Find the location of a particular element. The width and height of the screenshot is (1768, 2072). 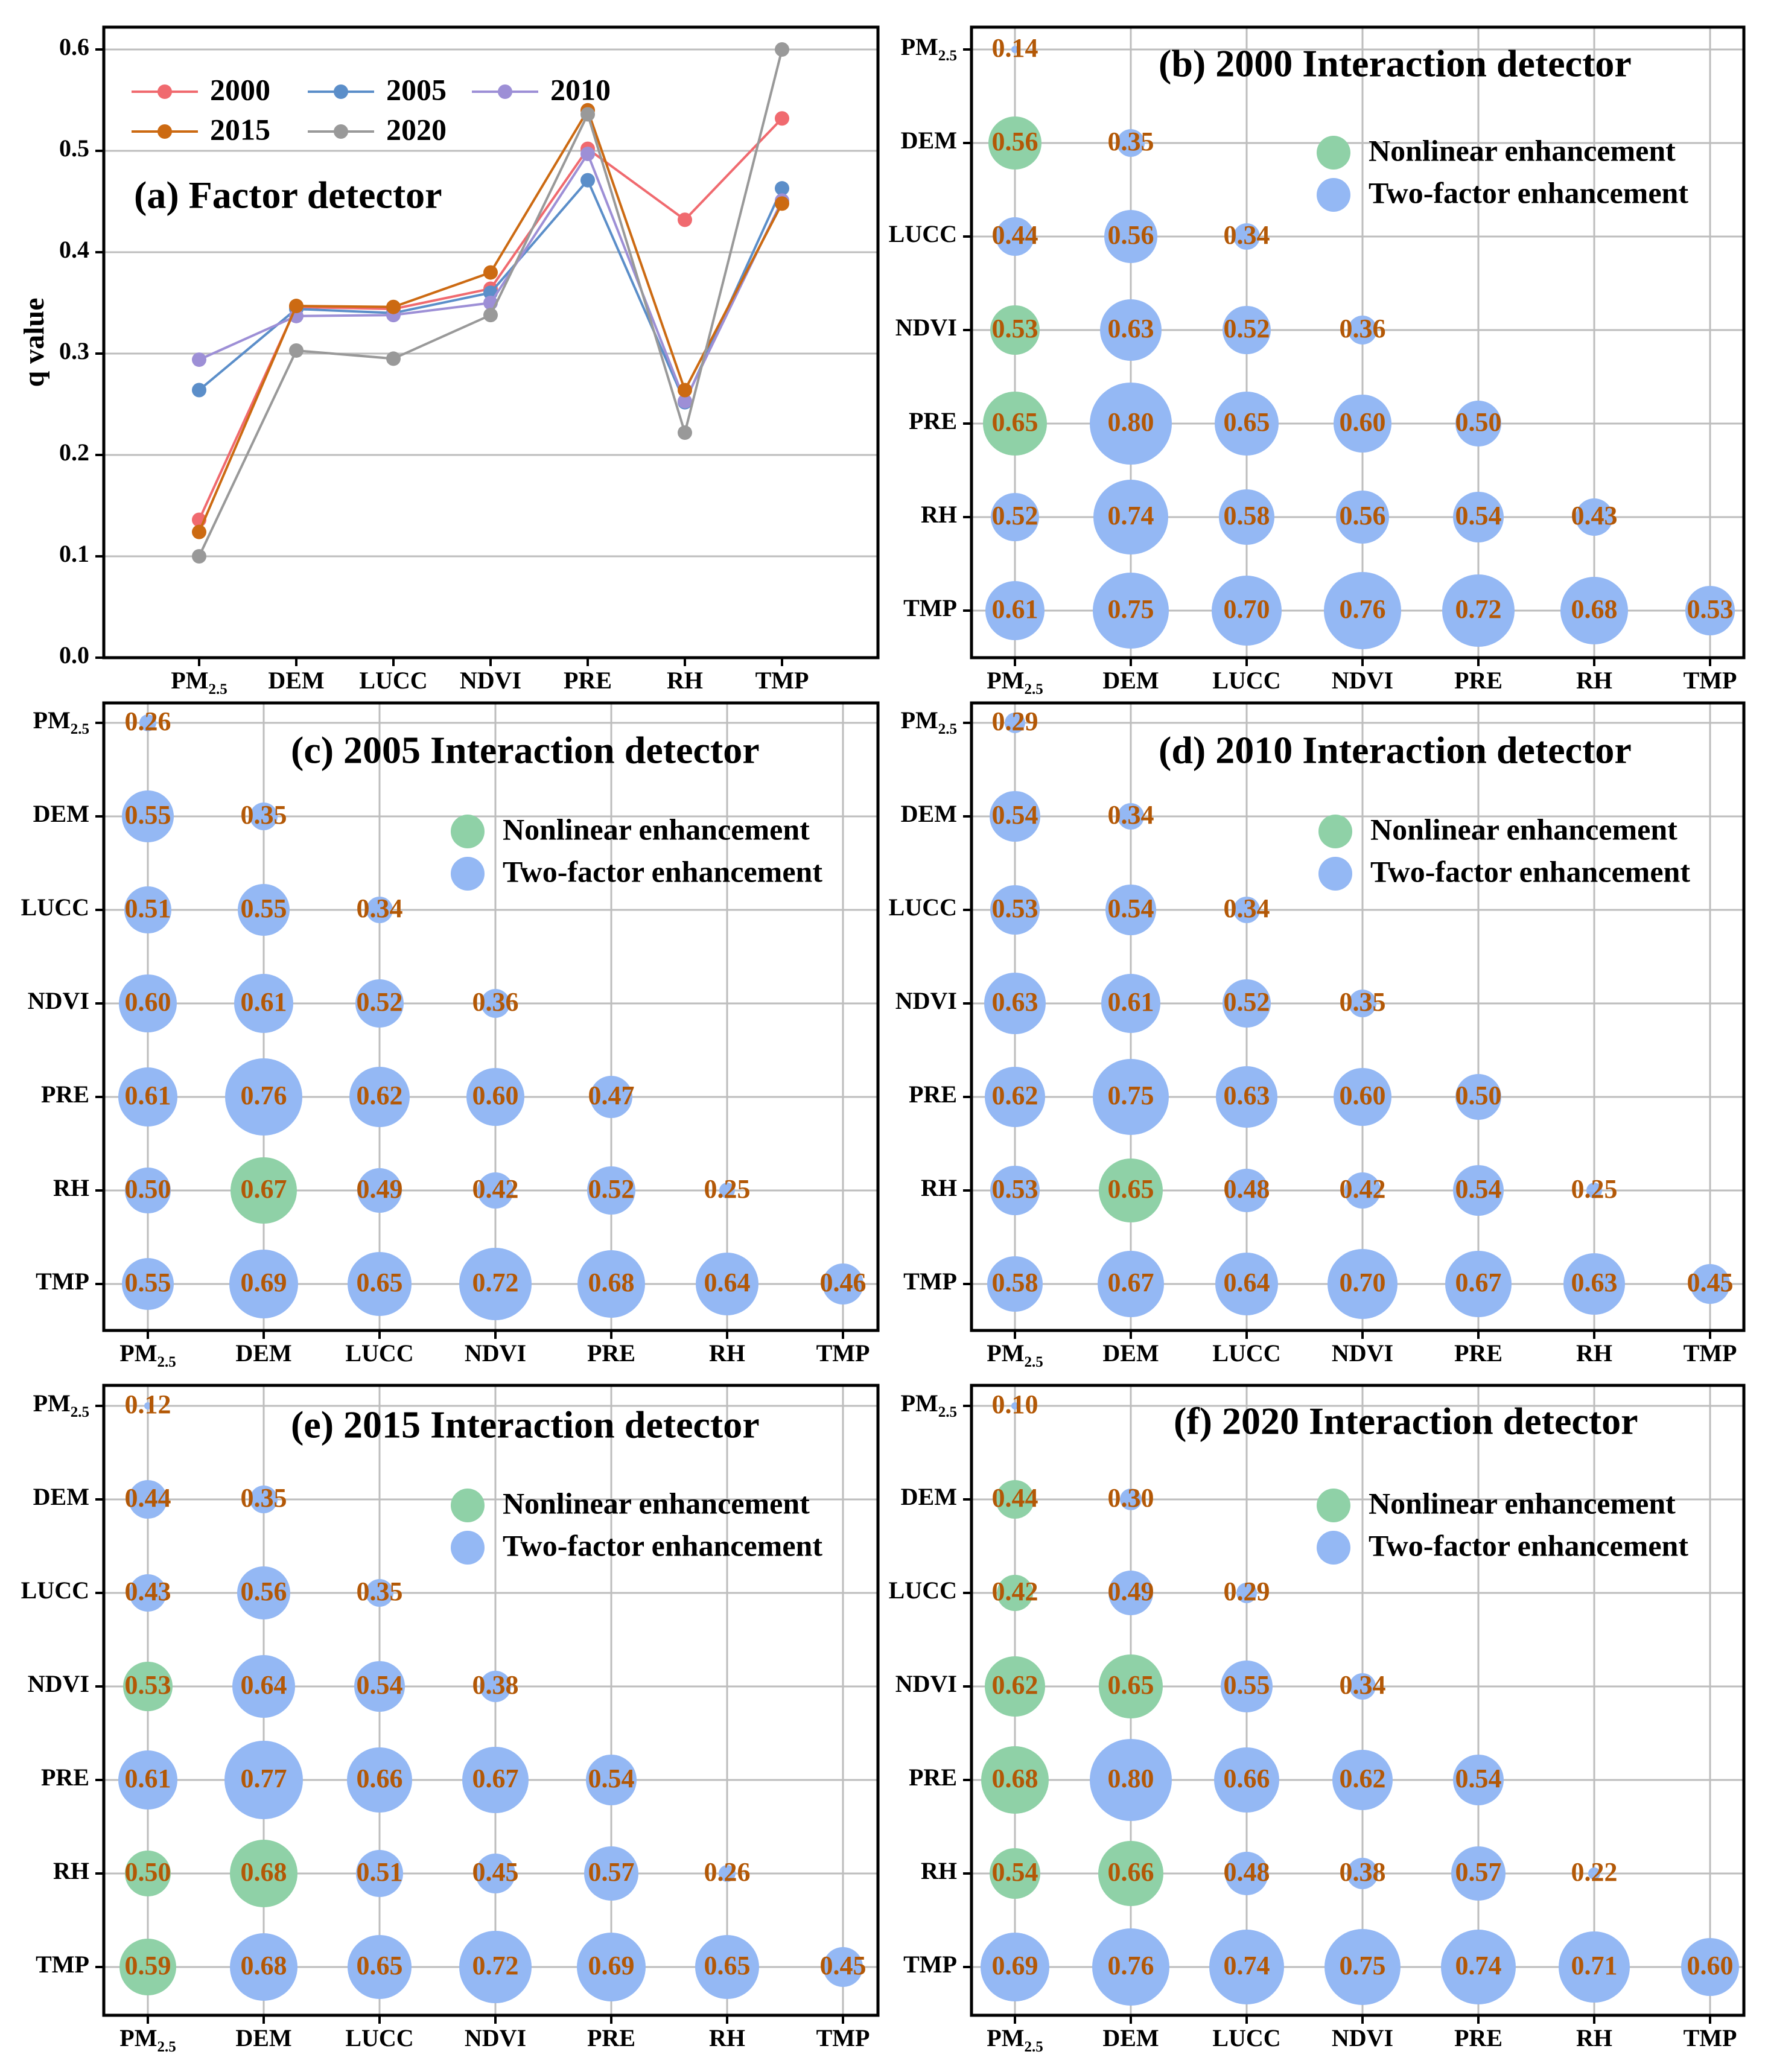

interaction-value: 0.74 is located at coordinates (1247, 1966).